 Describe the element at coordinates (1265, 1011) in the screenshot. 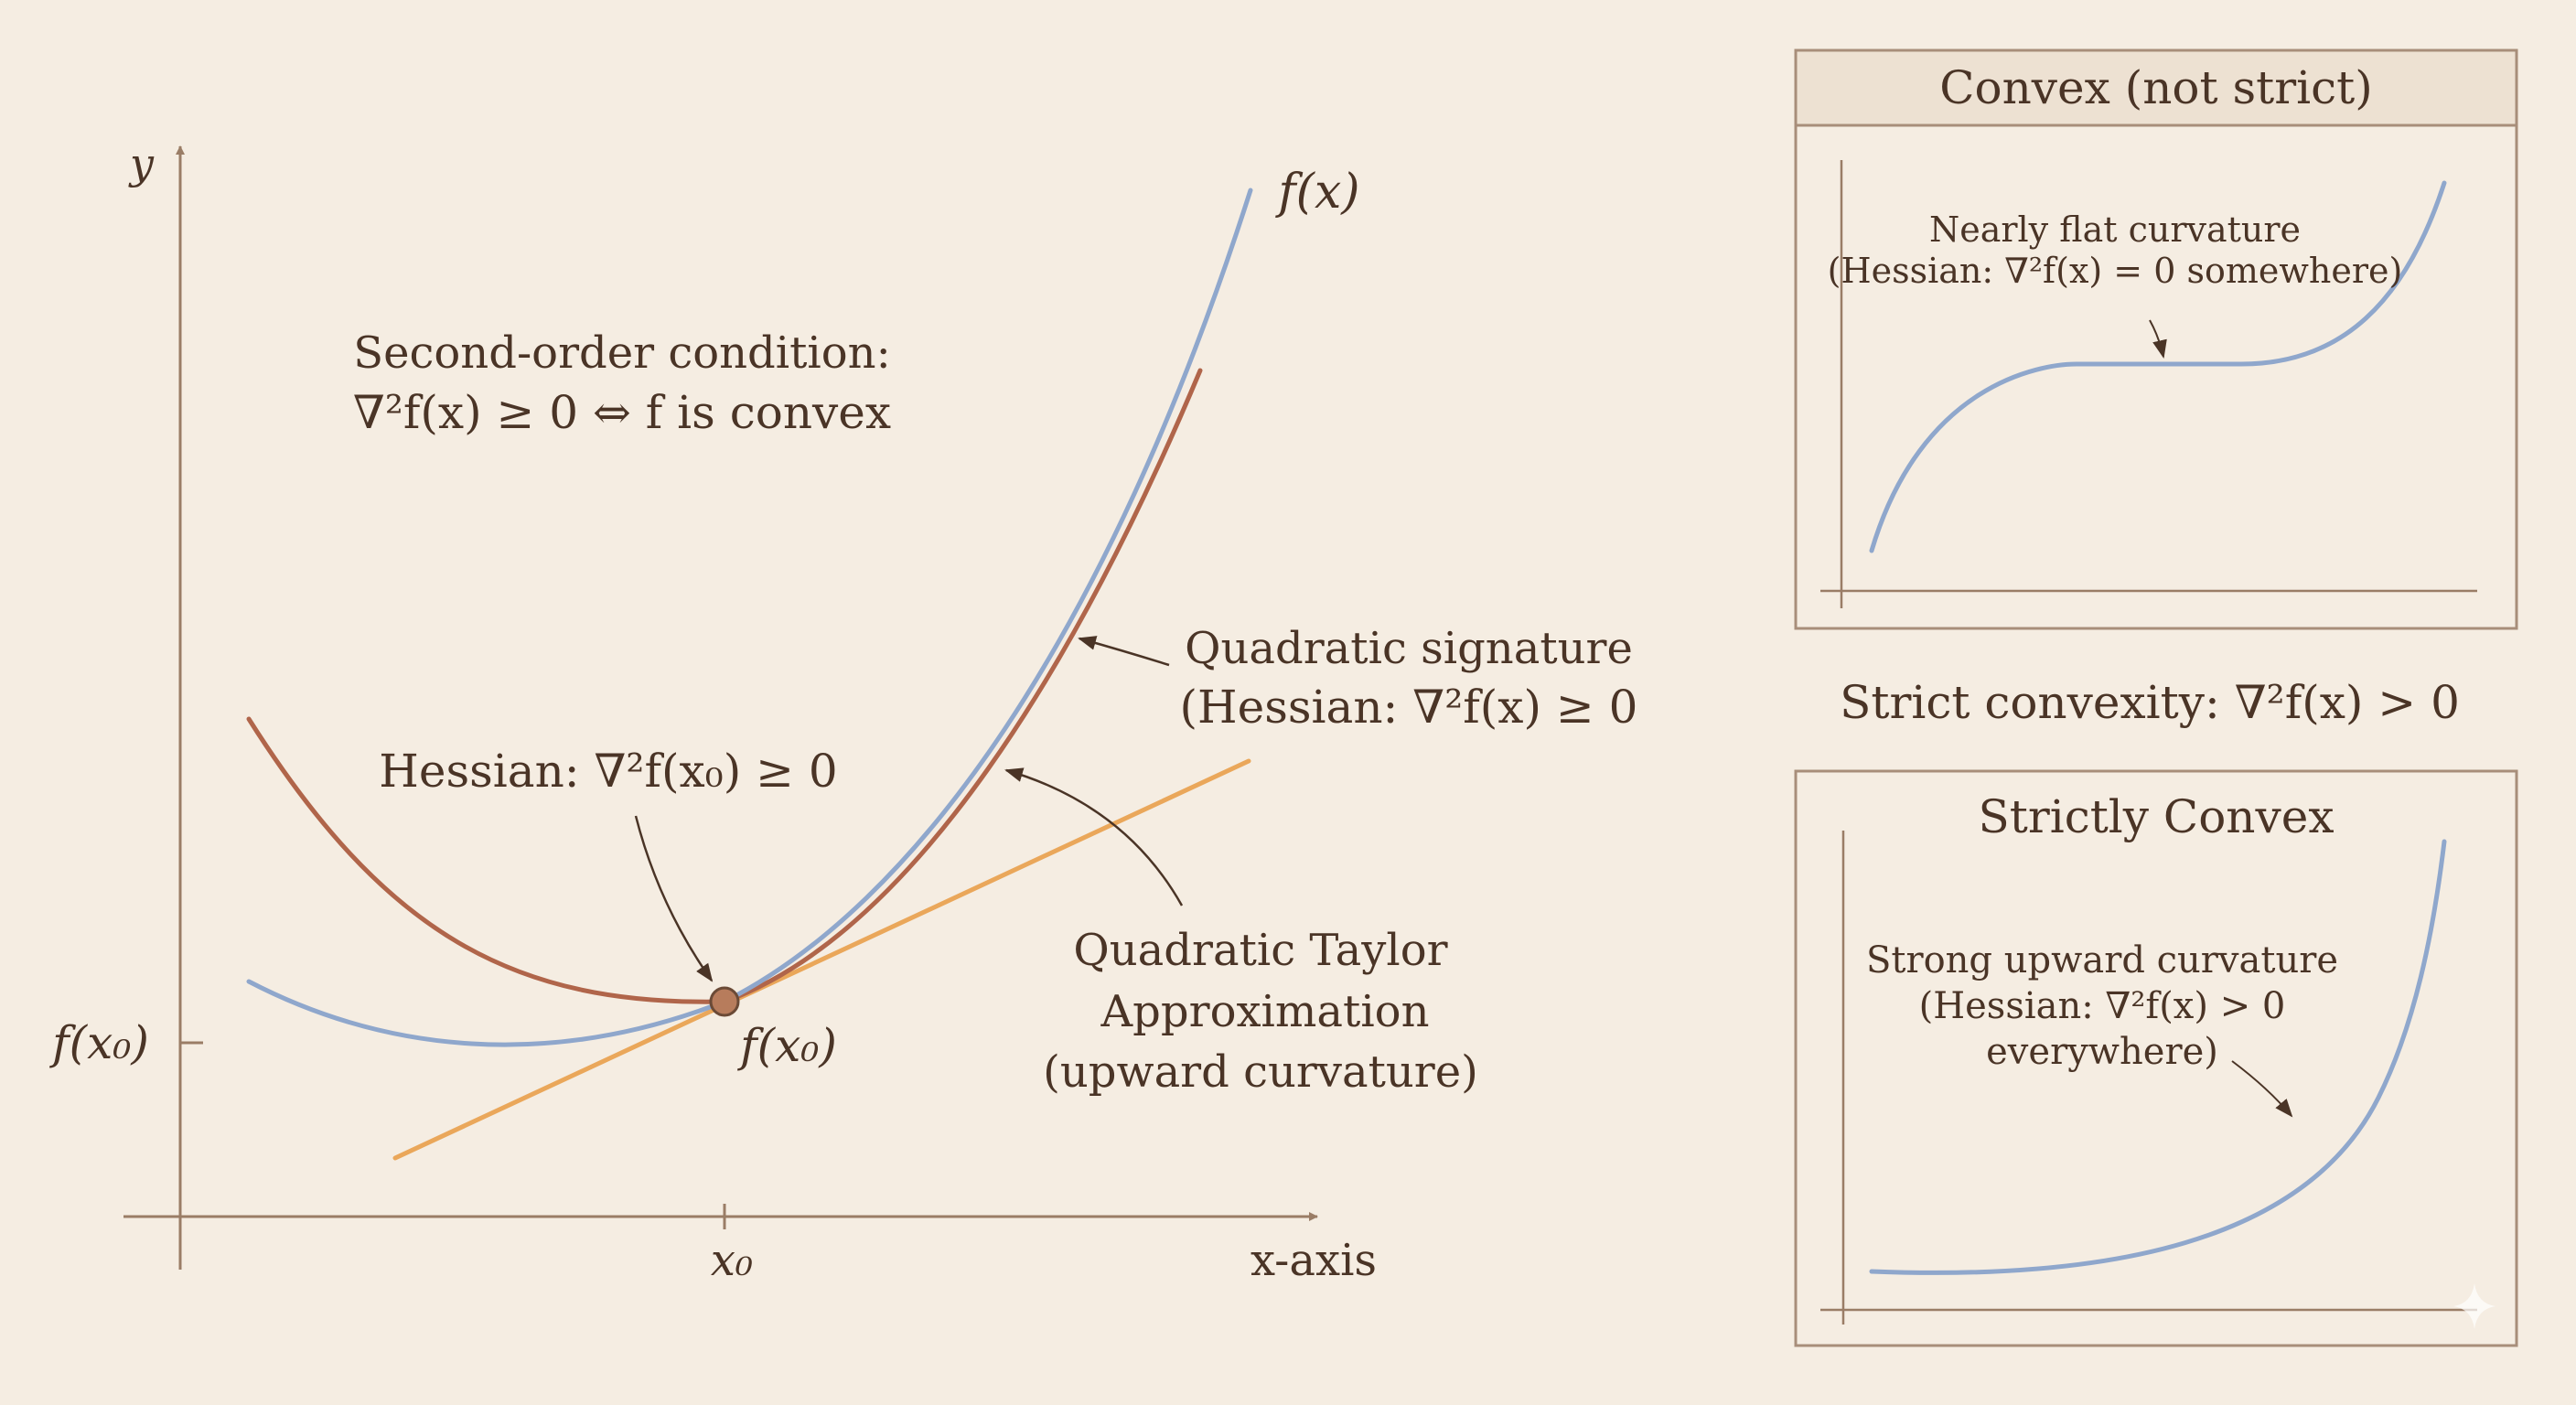

I see `taylor-label-line2: Approximation` at that location.